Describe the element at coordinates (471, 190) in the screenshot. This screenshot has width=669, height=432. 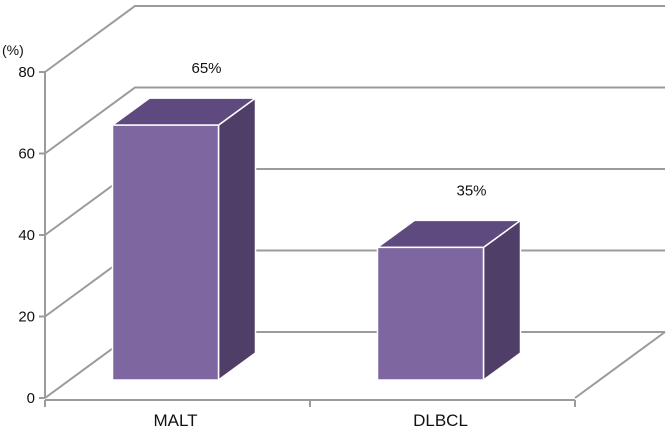
I see `data-label: 35%` at that location.